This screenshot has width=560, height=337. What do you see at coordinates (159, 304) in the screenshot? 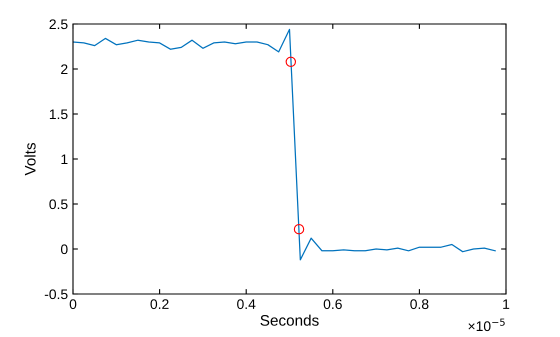
I see `x-tick-label: 0.2` at bounding box center [159, 304].